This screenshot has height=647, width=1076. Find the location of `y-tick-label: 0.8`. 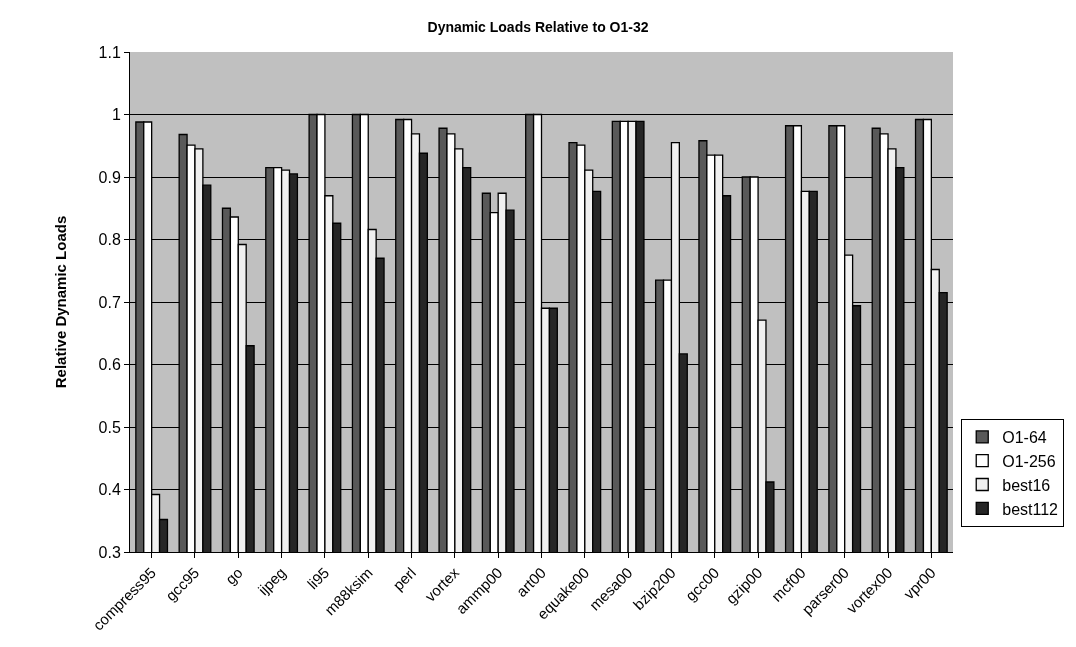

y-tick-label: 0.8 is located at coordinates (109, 240).